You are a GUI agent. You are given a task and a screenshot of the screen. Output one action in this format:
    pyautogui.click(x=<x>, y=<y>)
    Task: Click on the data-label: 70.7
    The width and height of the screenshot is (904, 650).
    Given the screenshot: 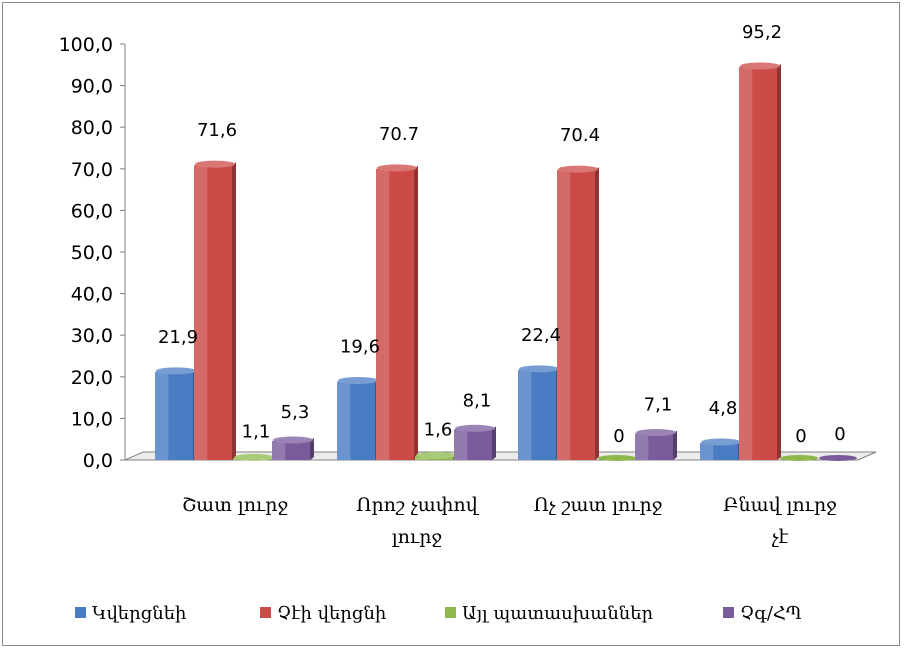 What is the action you would take?
    pyautogui.click(x=399, y=134)
    